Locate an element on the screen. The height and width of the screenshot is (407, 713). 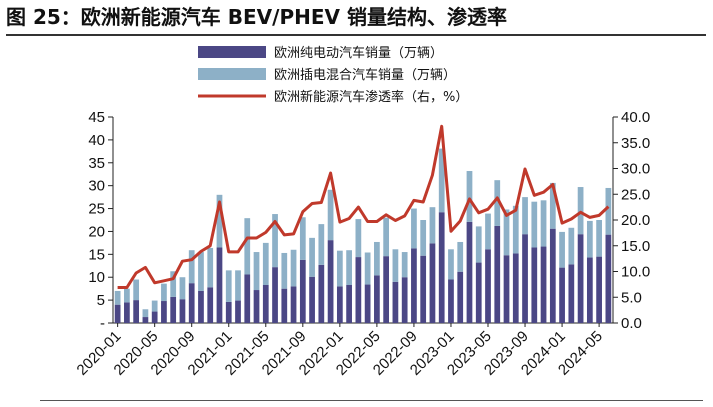
y-axis-right-ticks: 0.0 5.0 10.0 15.0 20.0 25.0 30.0 35.0 40.0 is located at coordinates (631, 220).